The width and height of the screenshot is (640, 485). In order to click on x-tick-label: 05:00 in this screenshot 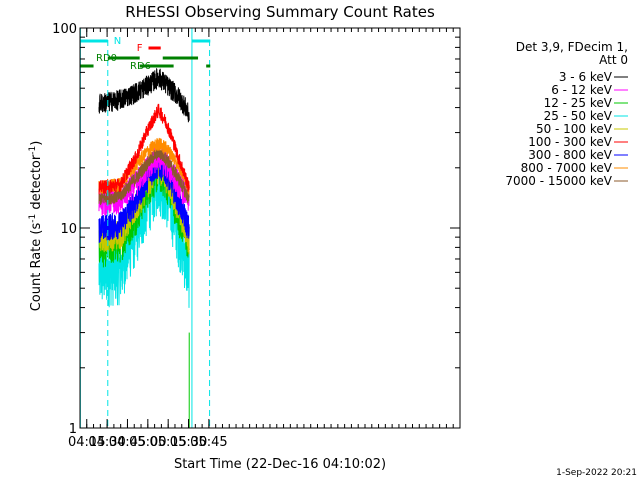, I will do `click(147, 442)`.